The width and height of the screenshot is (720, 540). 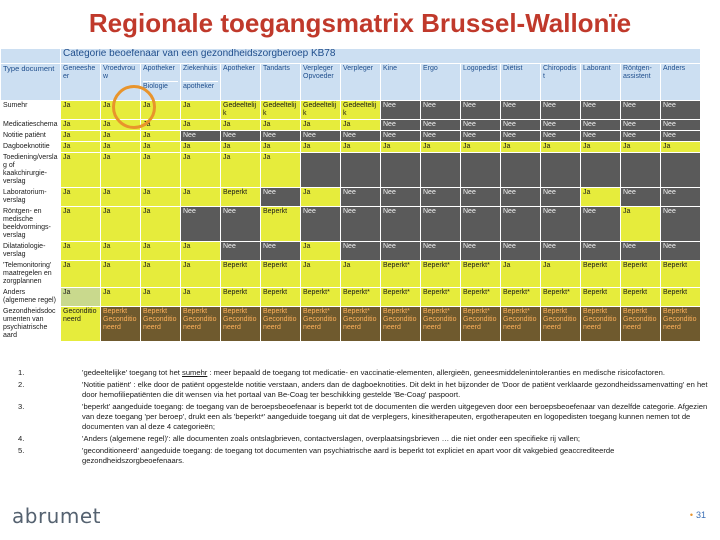 What do you see at coordinates (30, 297) in the screenshot?
I see `row-header: Anders (algemene regel)` at bounding box center [30, 297].